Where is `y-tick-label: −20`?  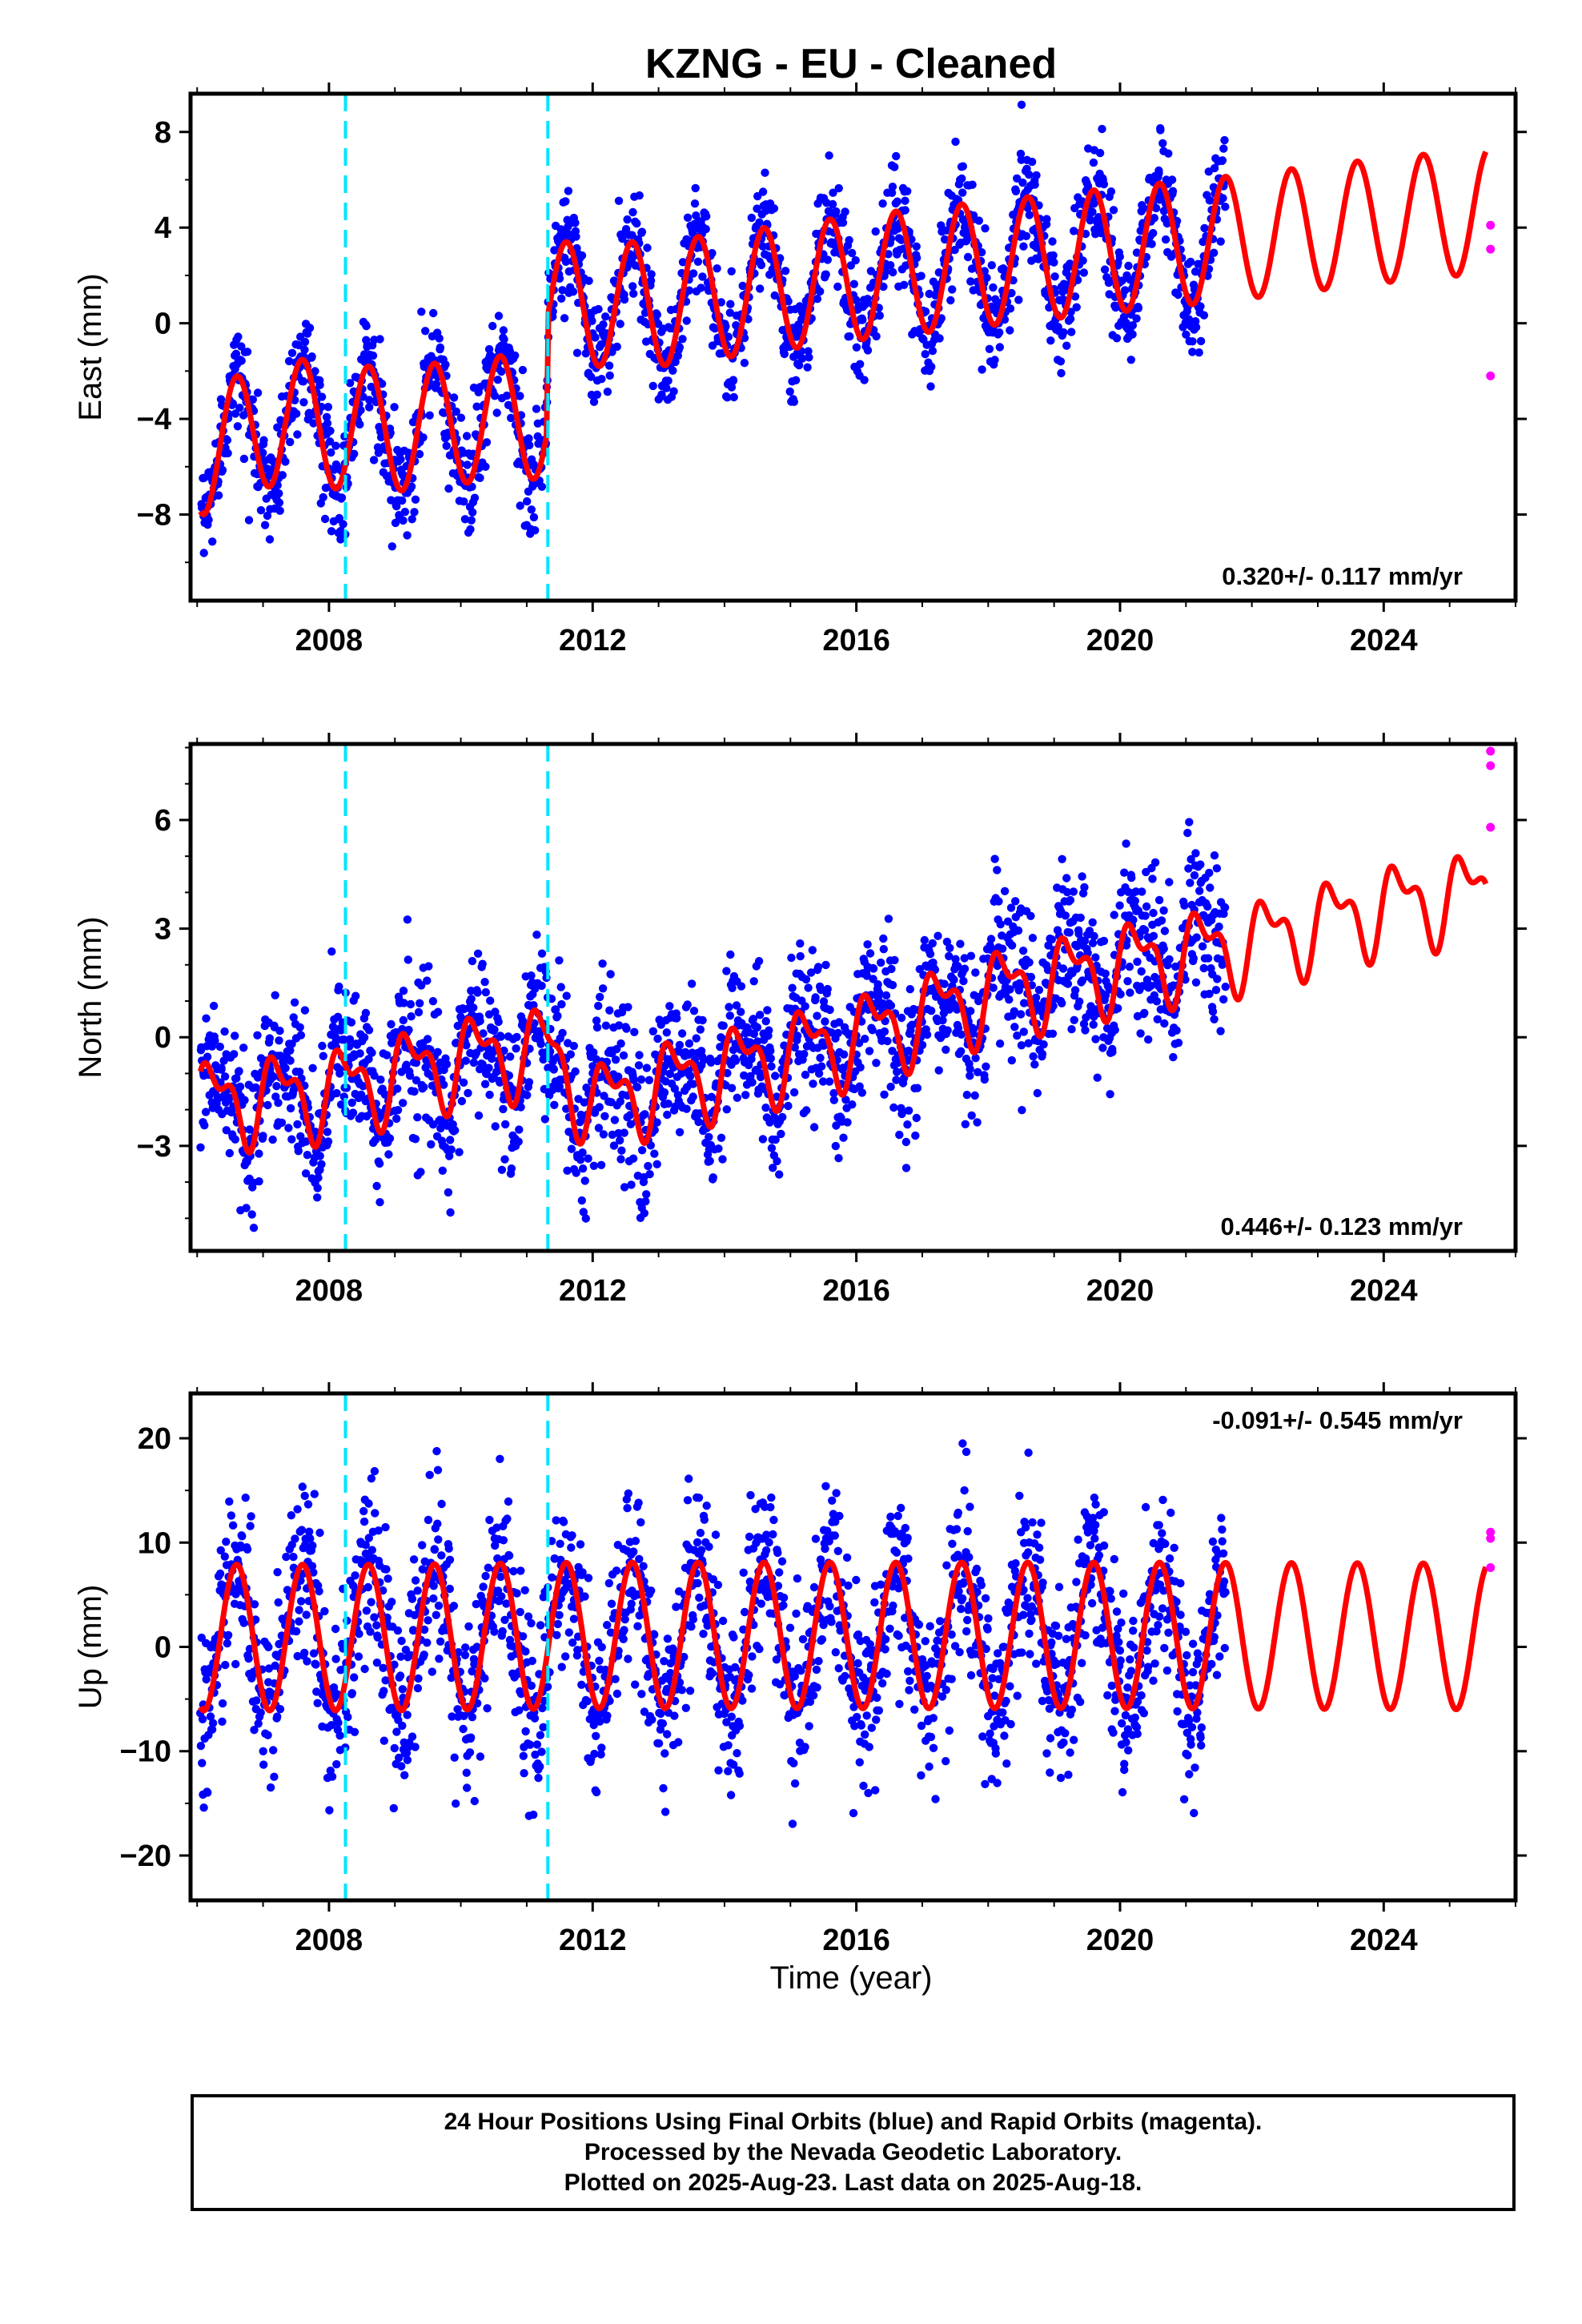
y-tick-label: −20 is located at coordinates (145, 1856).